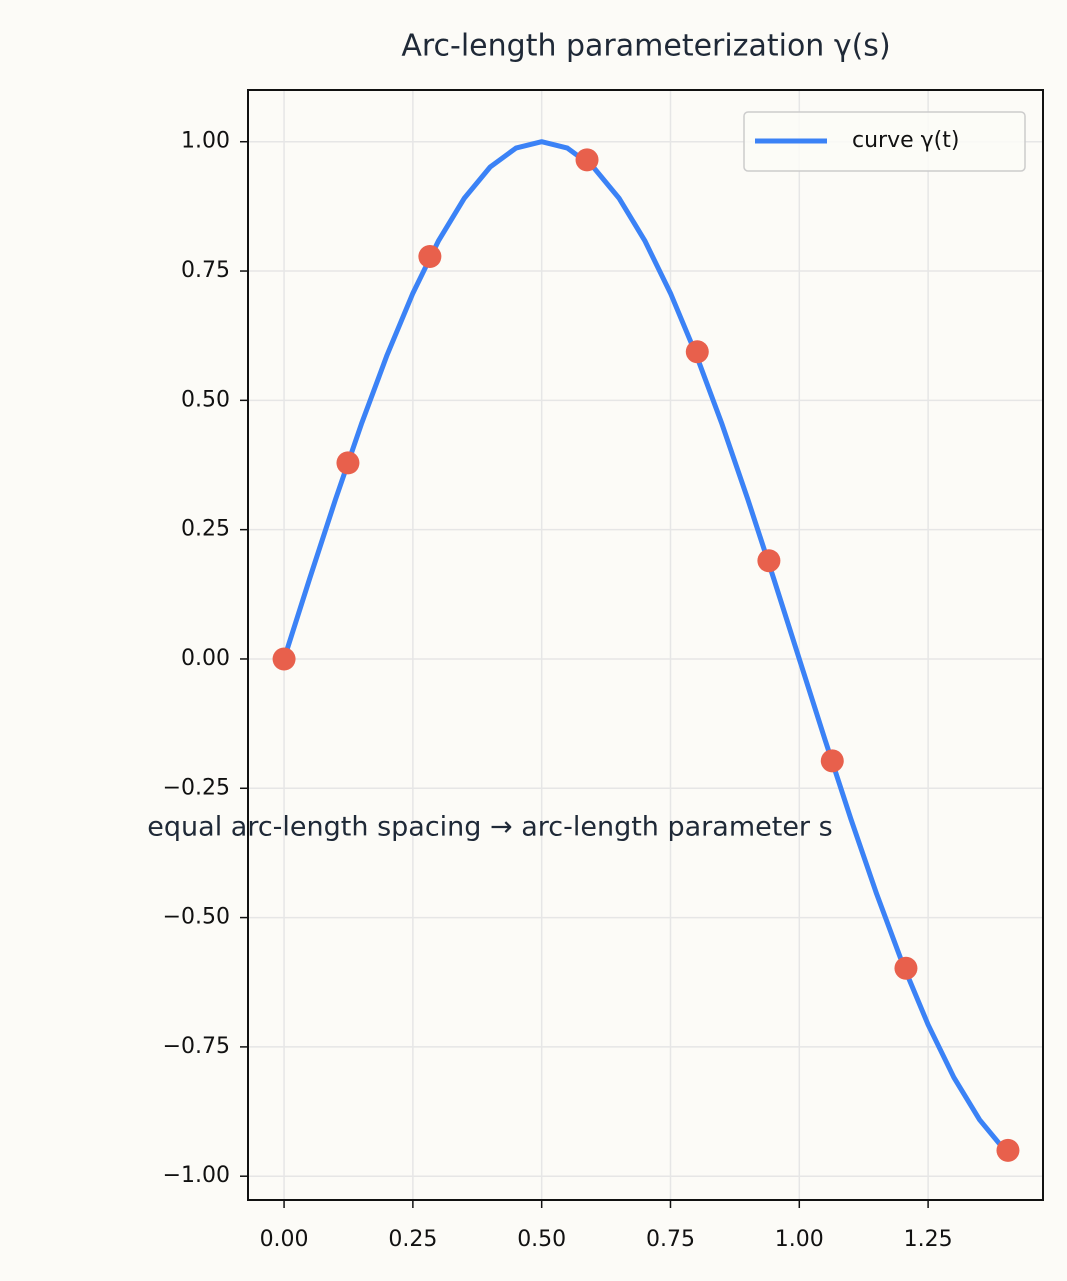 This screenshot has width=1067, height=1281. I want to click on x-tick-label: 0.25, so click(412, 1239).